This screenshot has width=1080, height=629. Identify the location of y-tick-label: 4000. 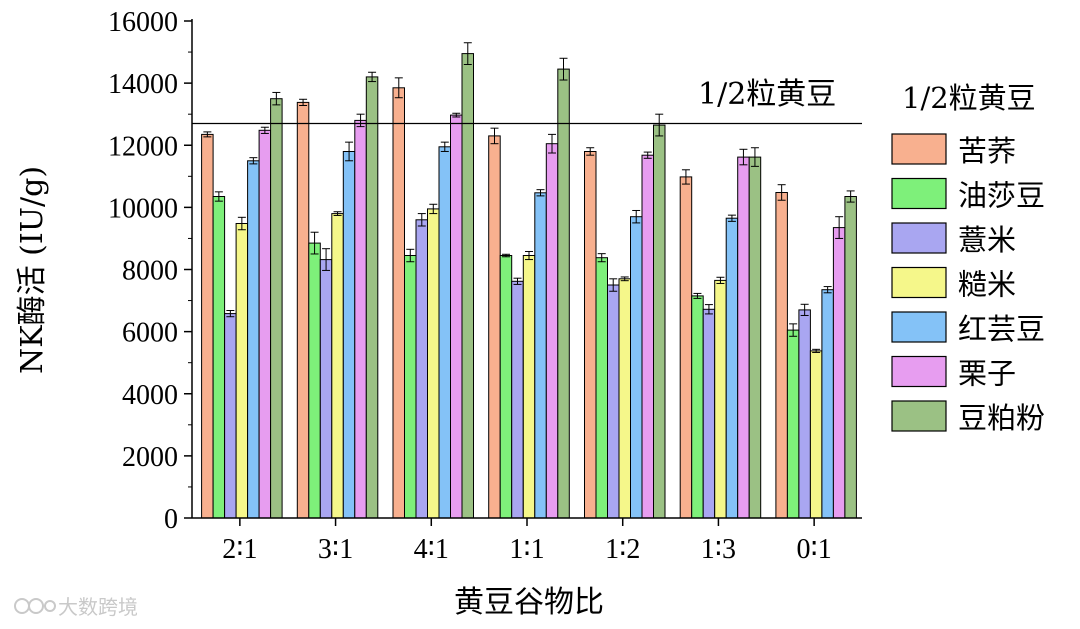
(150, 395).